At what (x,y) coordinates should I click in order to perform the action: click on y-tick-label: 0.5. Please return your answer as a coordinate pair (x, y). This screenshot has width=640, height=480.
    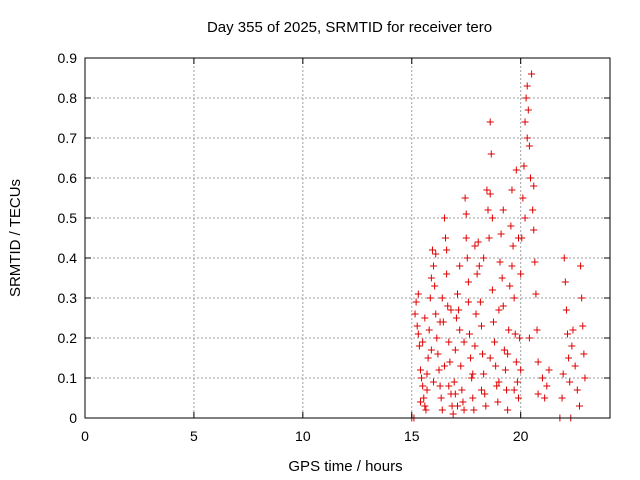
    Looking at the image, I should click on (68, 218).